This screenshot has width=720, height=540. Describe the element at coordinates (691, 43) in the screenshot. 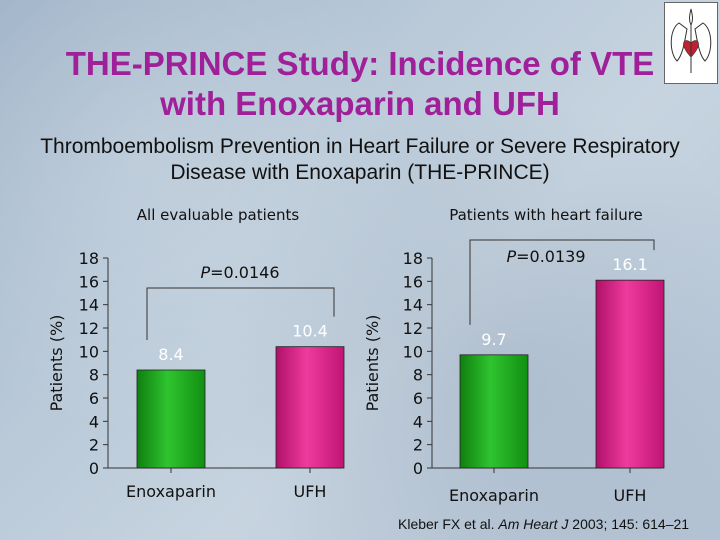

I see `heart-lungs-icon` at that location.